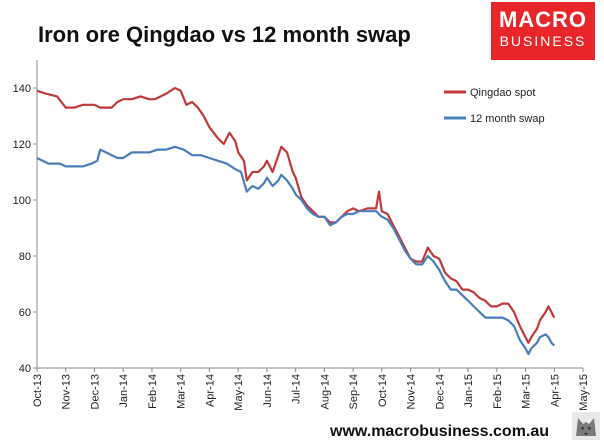 The width and height of the screenshot is (604, 443). Describe the element at coordinates (543, 41) in the screenshot. I see `logo-line-2: BUSINESS` at that location.